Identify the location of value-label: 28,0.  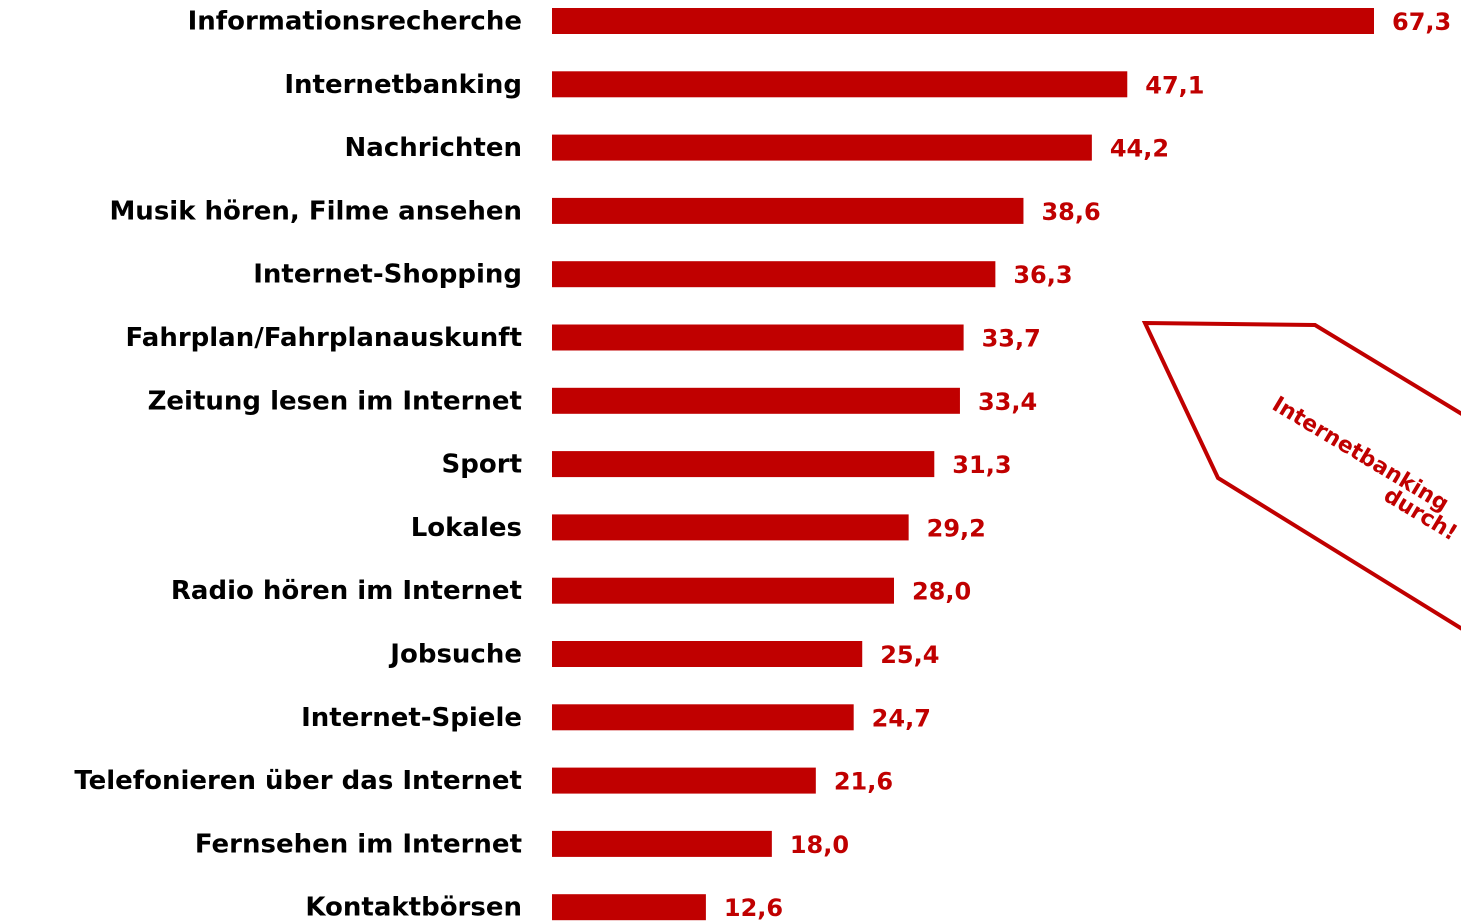
(941, 592).